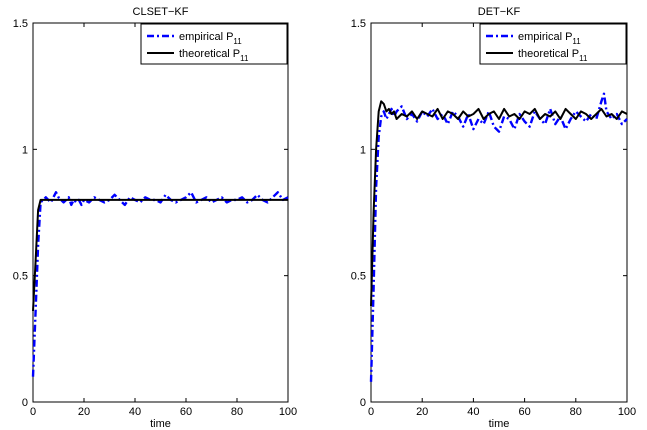  What do you see at coordinates (161, 12) in the screenshot?
I see `chart-title: CLSET−KF` at bounding box center [161, 12].